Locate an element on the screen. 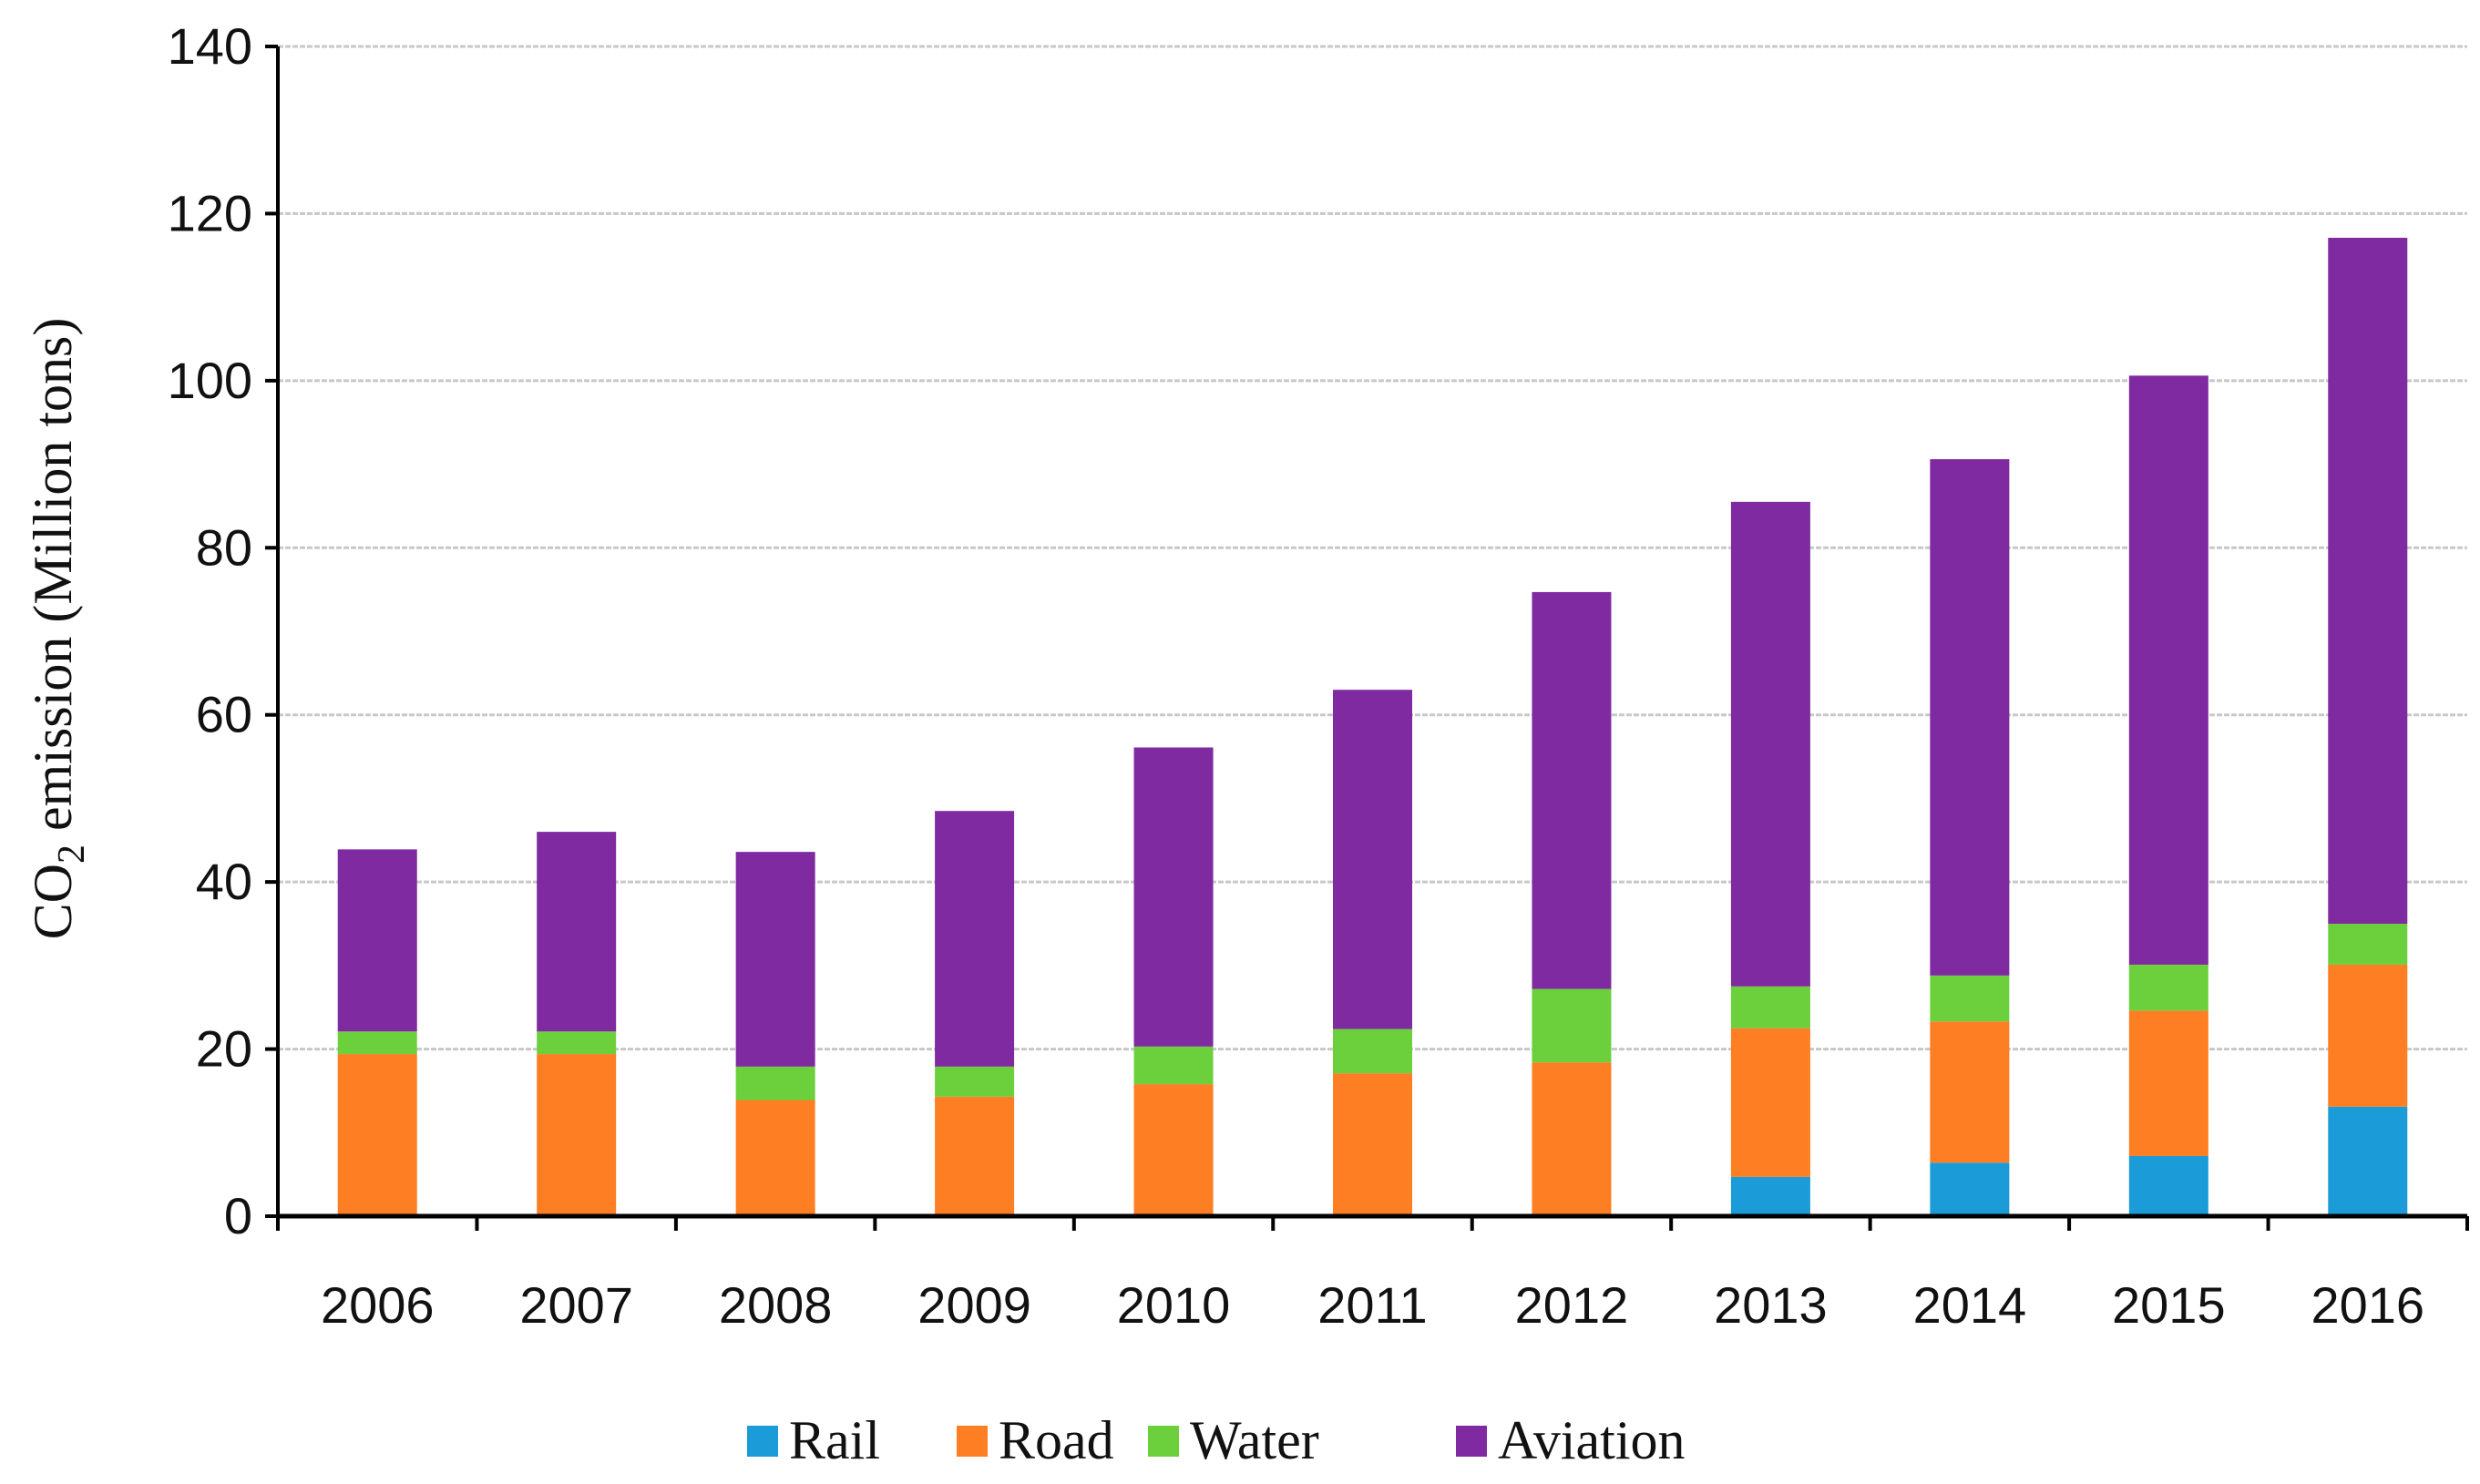  bar-rail-2013 is located at coordinates (1770, 1196).